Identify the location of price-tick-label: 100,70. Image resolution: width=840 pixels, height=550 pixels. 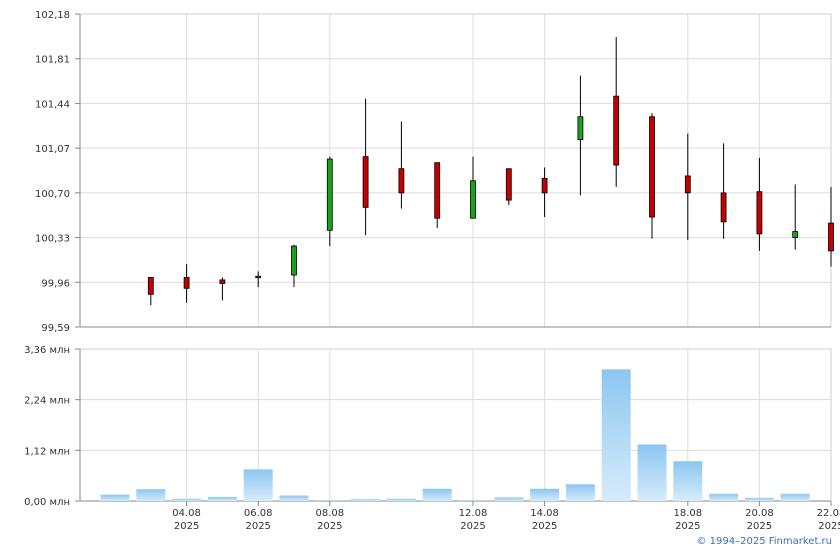
(52, 194).